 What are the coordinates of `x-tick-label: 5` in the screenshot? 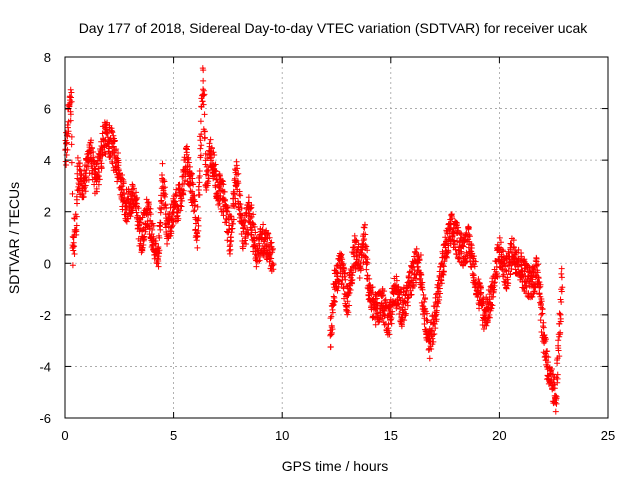 It's located at (173, 435).